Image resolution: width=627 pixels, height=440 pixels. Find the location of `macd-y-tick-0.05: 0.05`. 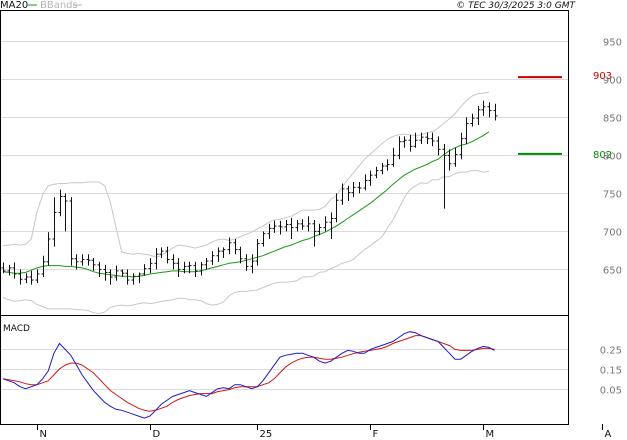

macd-y-tick-0.05: 0.05 is located at coordinates (611, 391).